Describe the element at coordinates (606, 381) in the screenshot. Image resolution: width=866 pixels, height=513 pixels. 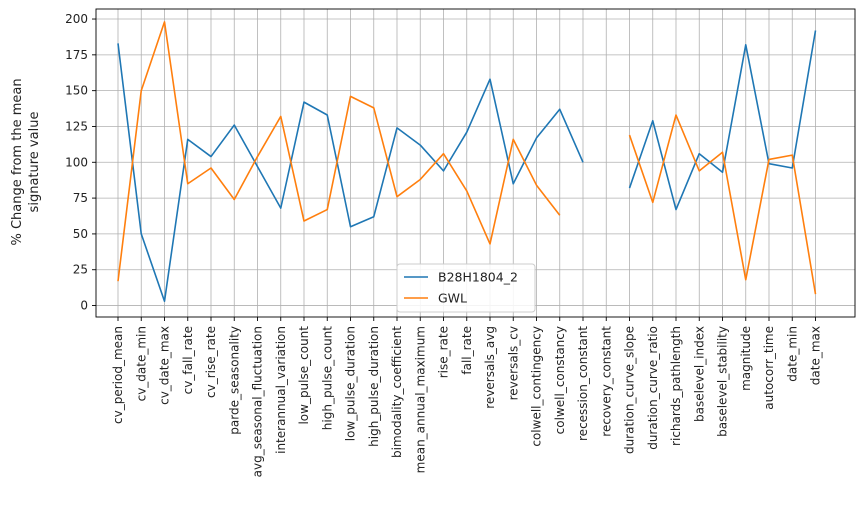
I see `x-tick-label-21: recovery_constant` at that location.